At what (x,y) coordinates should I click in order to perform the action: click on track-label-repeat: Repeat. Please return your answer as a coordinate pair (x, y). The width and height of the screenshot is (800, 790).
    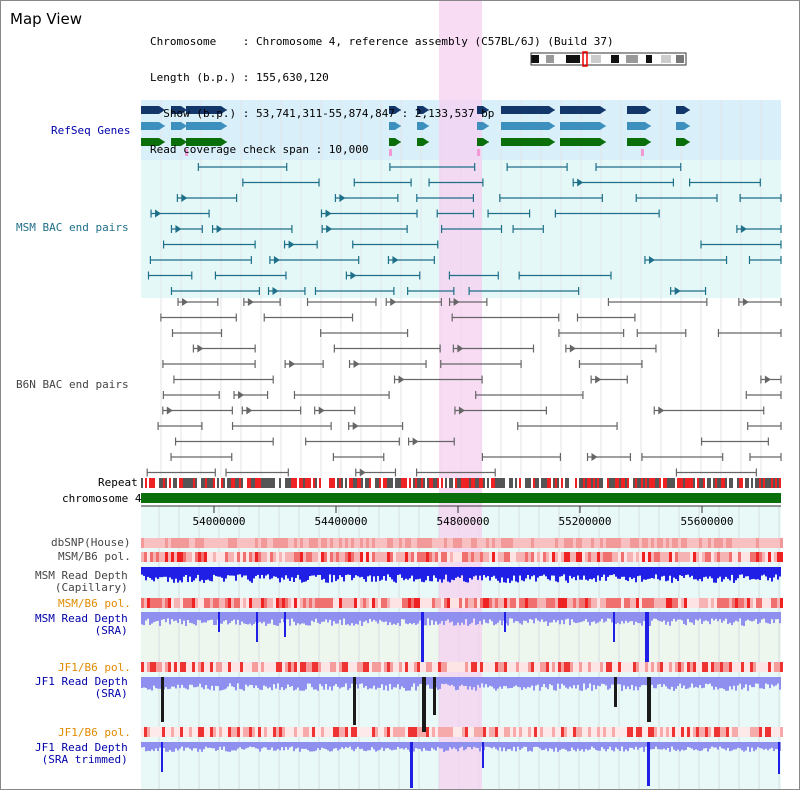
    Looking at the image, I should click on (118, 482).